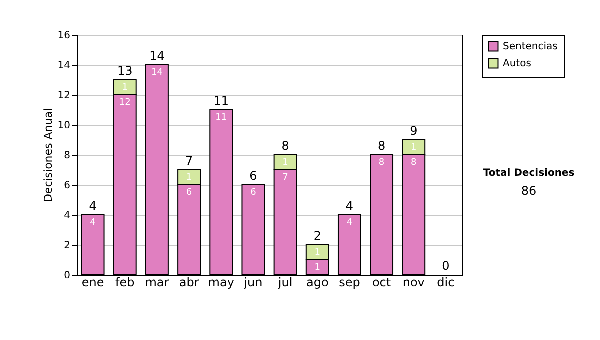 The image size is (600, 340). What do you see at coordinates (48, 155) in the screenshot?
I see `y-axis-title: Decisiones Anual` at bounding box center [48, 155].